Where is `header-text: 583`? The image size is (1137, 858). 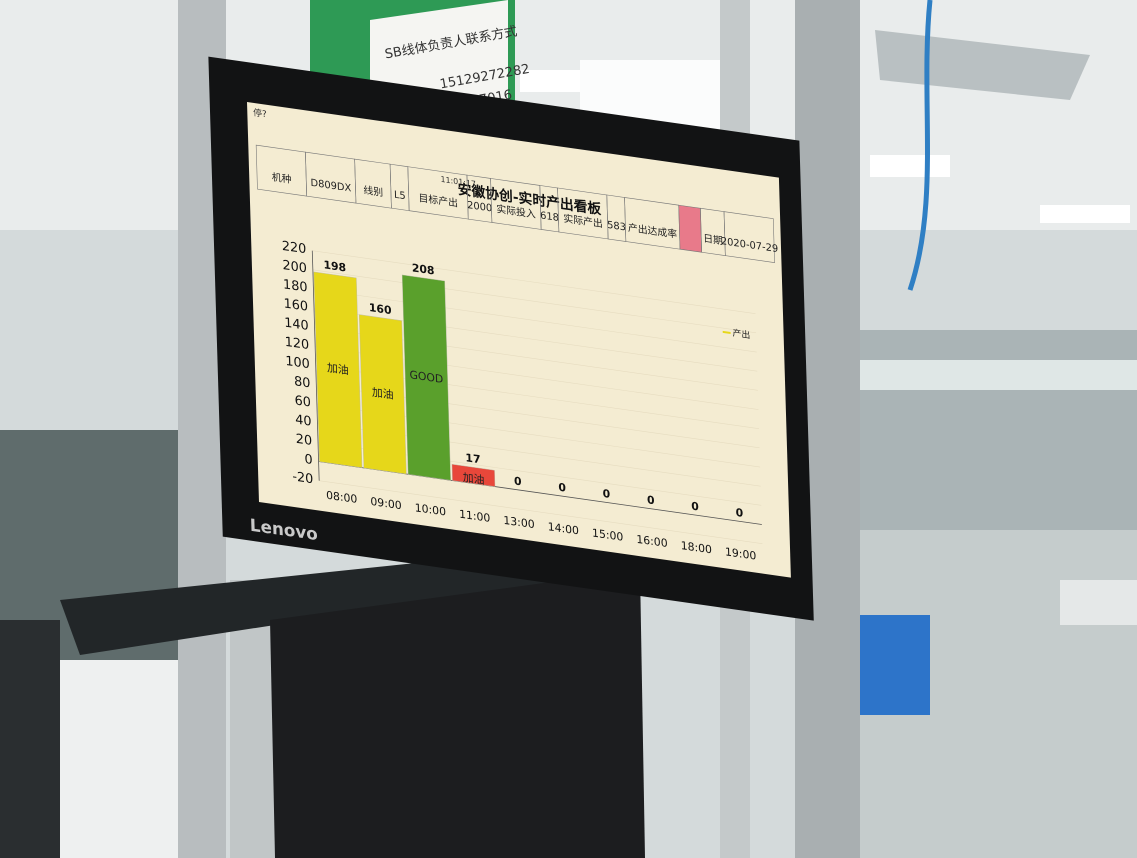
header-text: 583 is located at coordinates (616, 227).